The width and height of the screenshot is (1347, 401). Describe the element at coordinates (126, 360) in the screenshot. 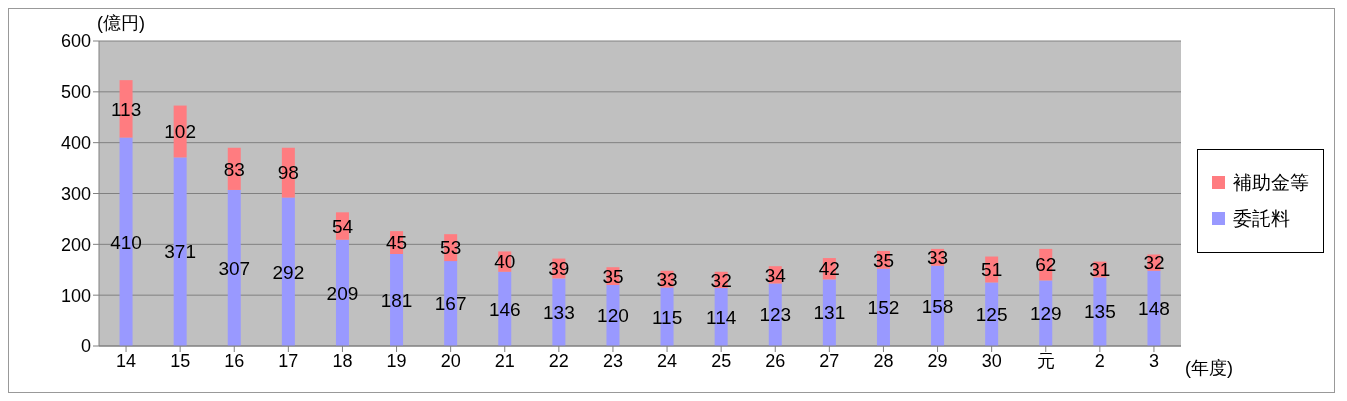

I see `x-tick-label: 14` at that location.